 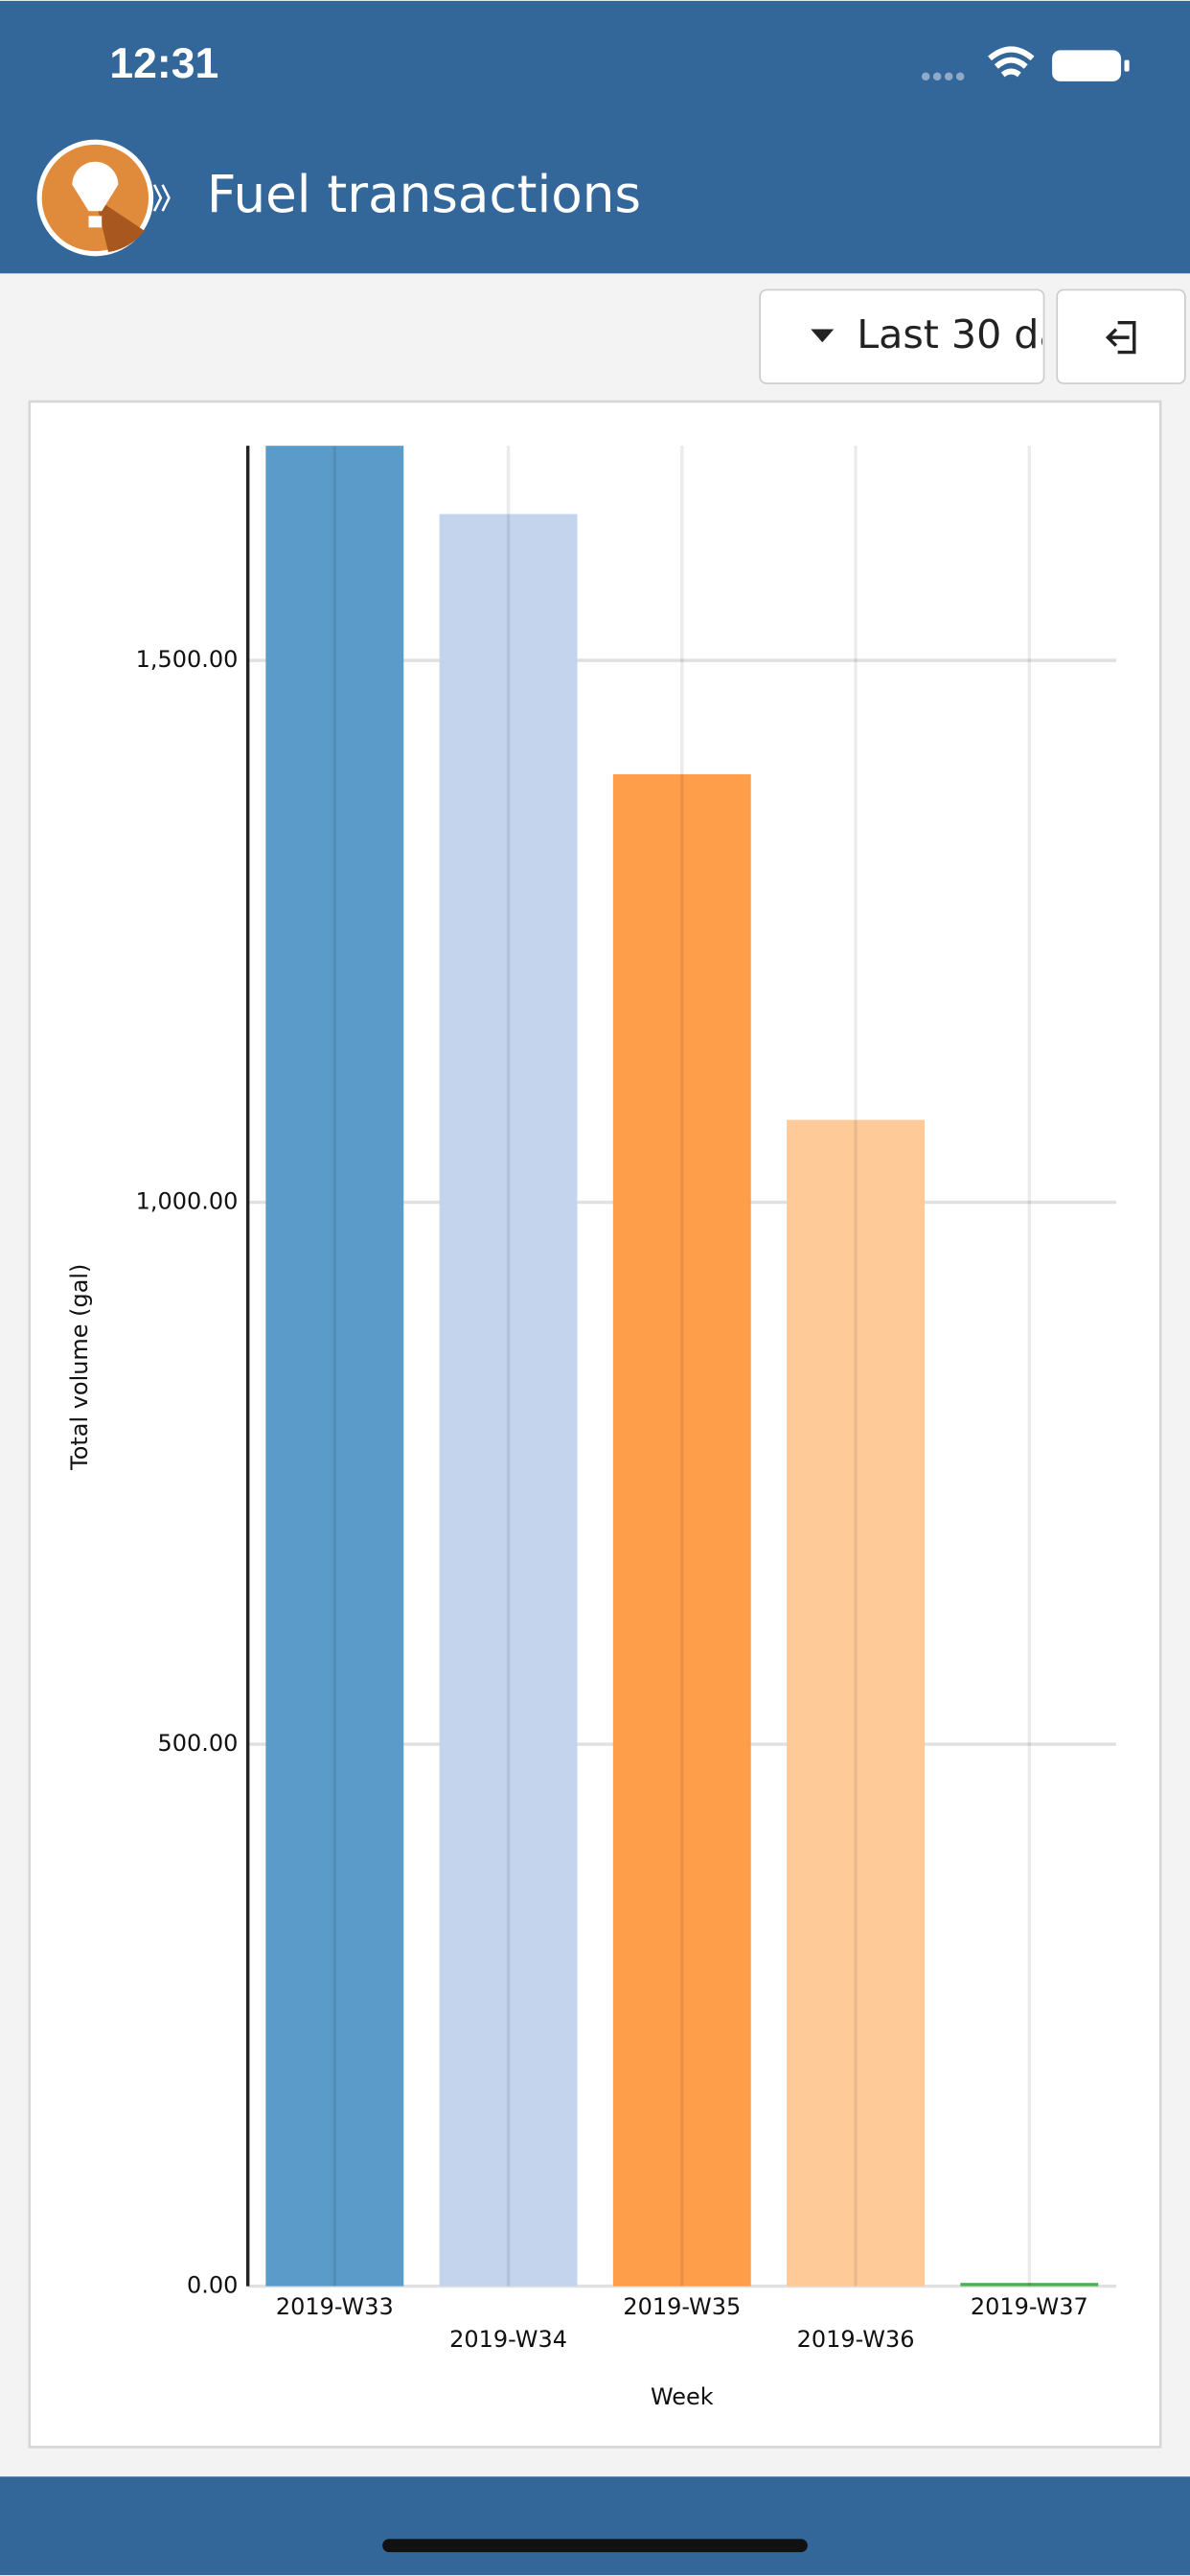 I want to click on x-axis-title: Week, so click(x=683, y=2396).